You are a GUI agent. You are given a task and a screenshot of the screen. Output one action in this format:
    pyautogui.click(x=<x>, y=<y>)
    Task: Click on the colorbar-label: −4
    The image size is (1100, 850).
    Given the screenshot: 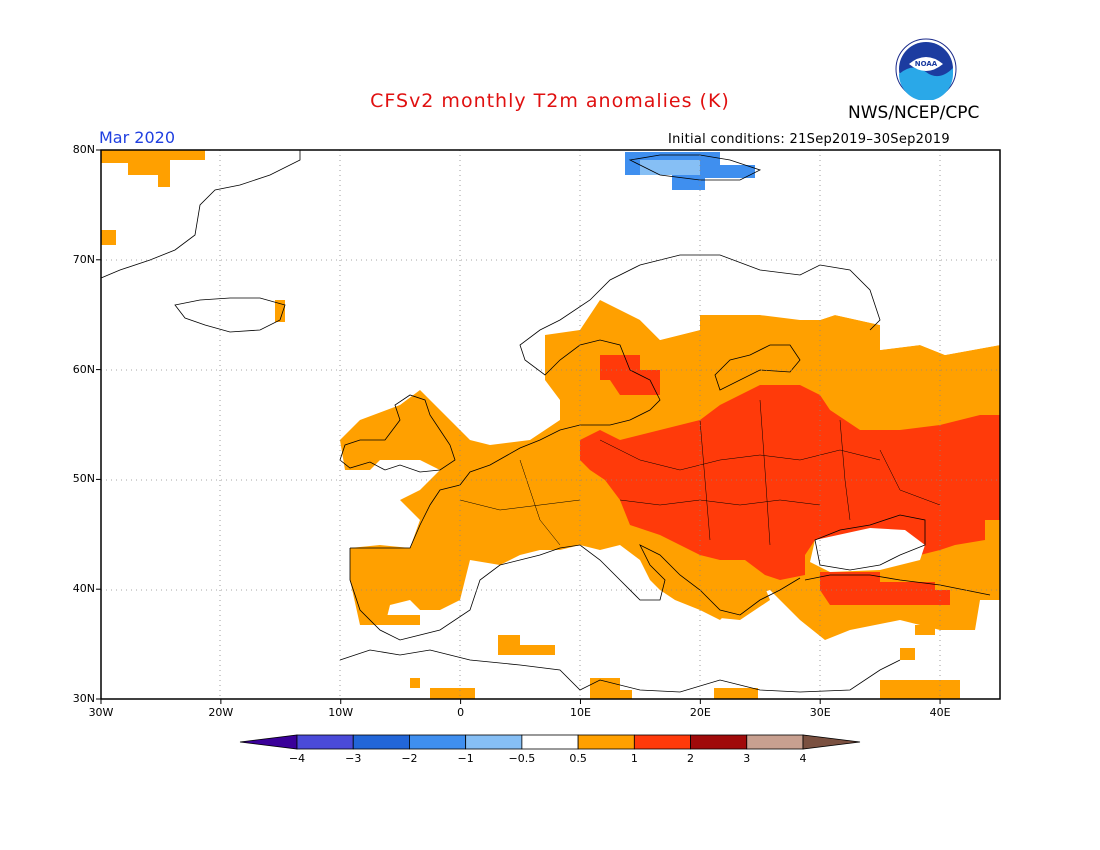 What is the action you would take?
    pyautogui.click(x=297, y=758)
    